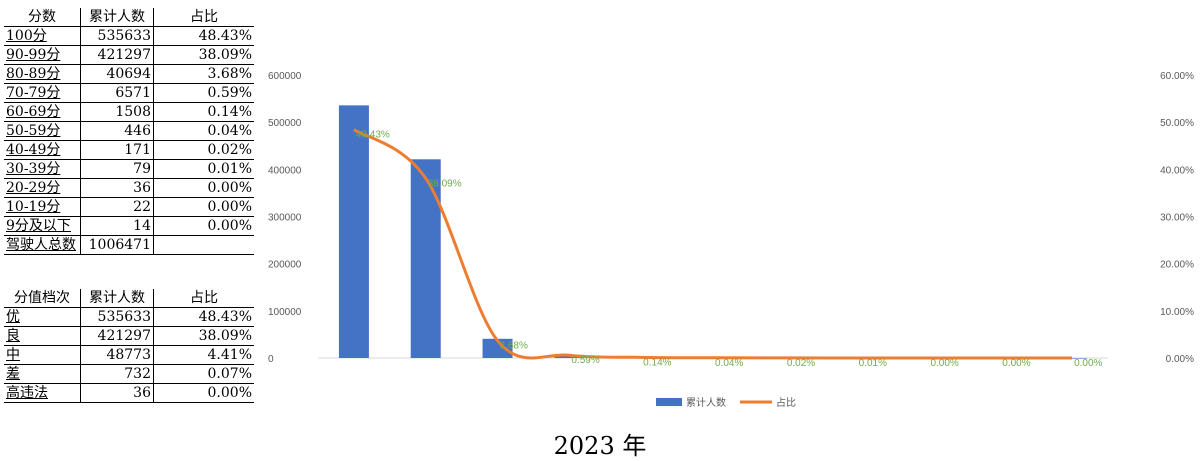 Image resolution: width=1200 pixels, height=461 pixels. What do you see at coordinates (203, 317) in the screenshot?
I see `table2-cell: 48.43%` at bounding box center [203, 317].